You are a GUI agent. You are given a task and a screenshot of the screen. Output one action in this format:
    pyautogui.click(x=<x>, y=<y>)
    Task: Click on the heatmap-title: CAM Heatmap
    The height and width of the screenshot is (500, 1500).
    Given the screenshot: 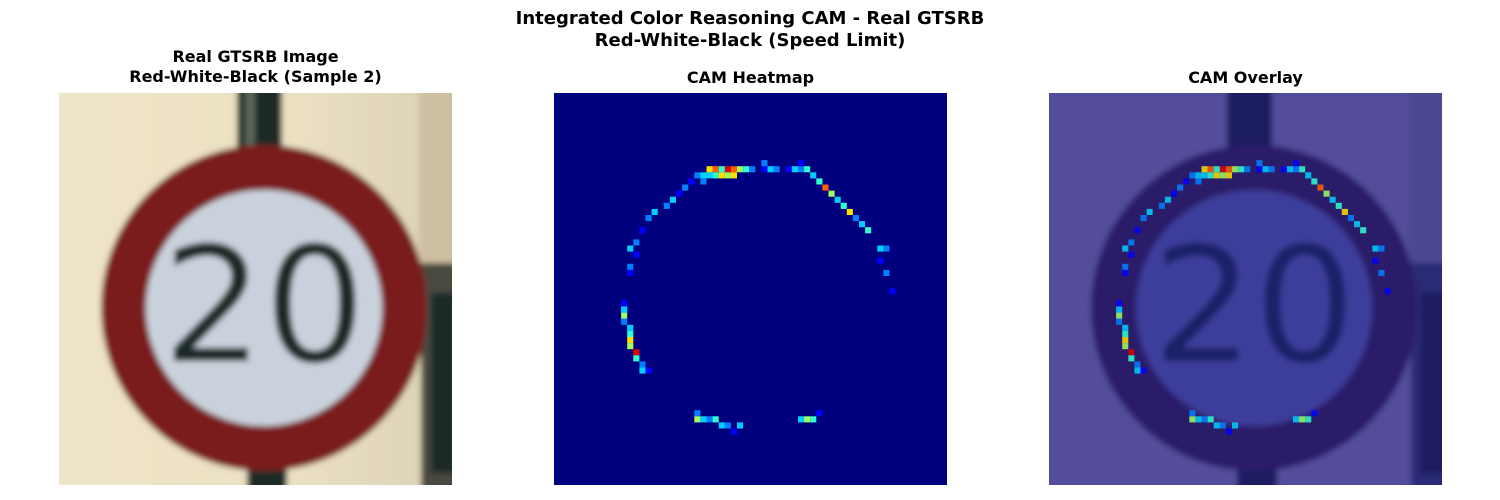 What is the action you would take?
    pyautogui.click(x=750, y=77)
    